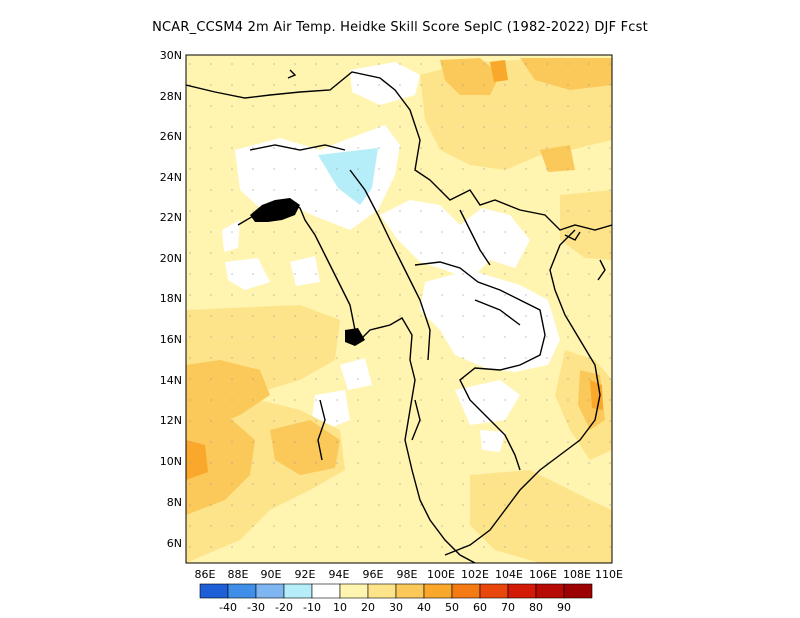  What do you see at coordinates (536, 607) in the screenshot?
I see `colorbar-label: 80` at bounding box center [536, 607].